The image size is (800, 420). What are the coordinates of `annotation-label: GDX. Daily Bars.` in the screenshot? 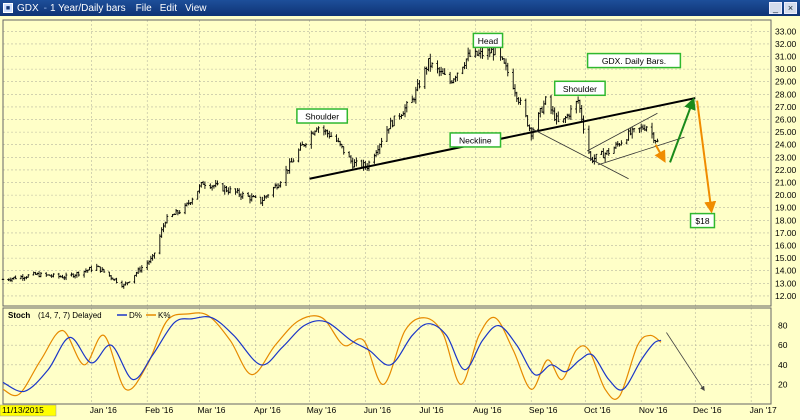 It's located at (634, 61).